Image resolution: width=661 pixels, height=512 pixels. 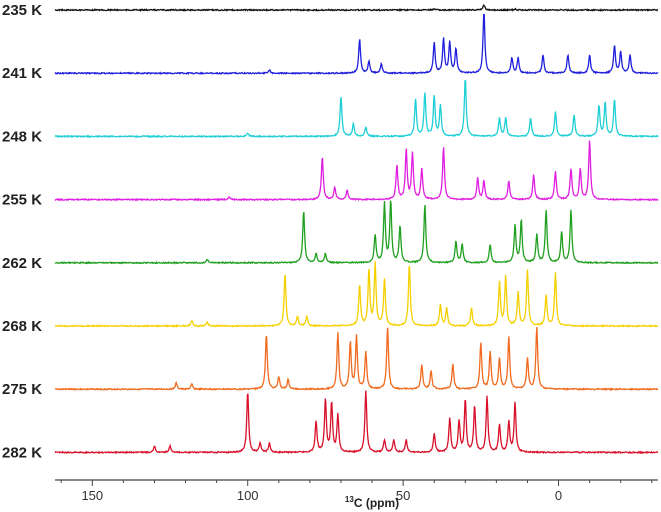 What do you see at coordinates (248, 495) in the screenshot?
I see `x-tick-label: 100` at bounding box center [248, 495].